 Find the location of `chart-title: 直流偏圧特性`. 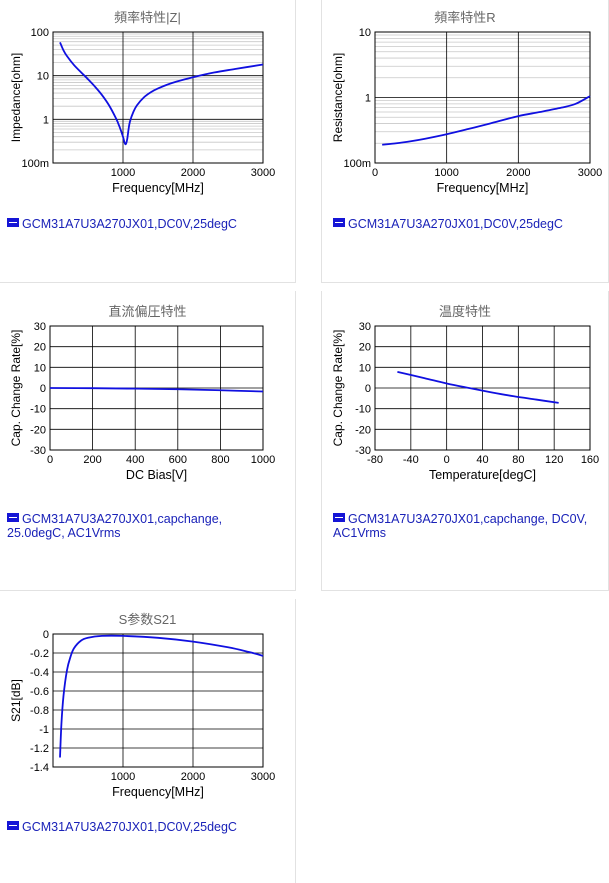

chart-title: 直流偏圧特性 is located at coordinates (147, 311).